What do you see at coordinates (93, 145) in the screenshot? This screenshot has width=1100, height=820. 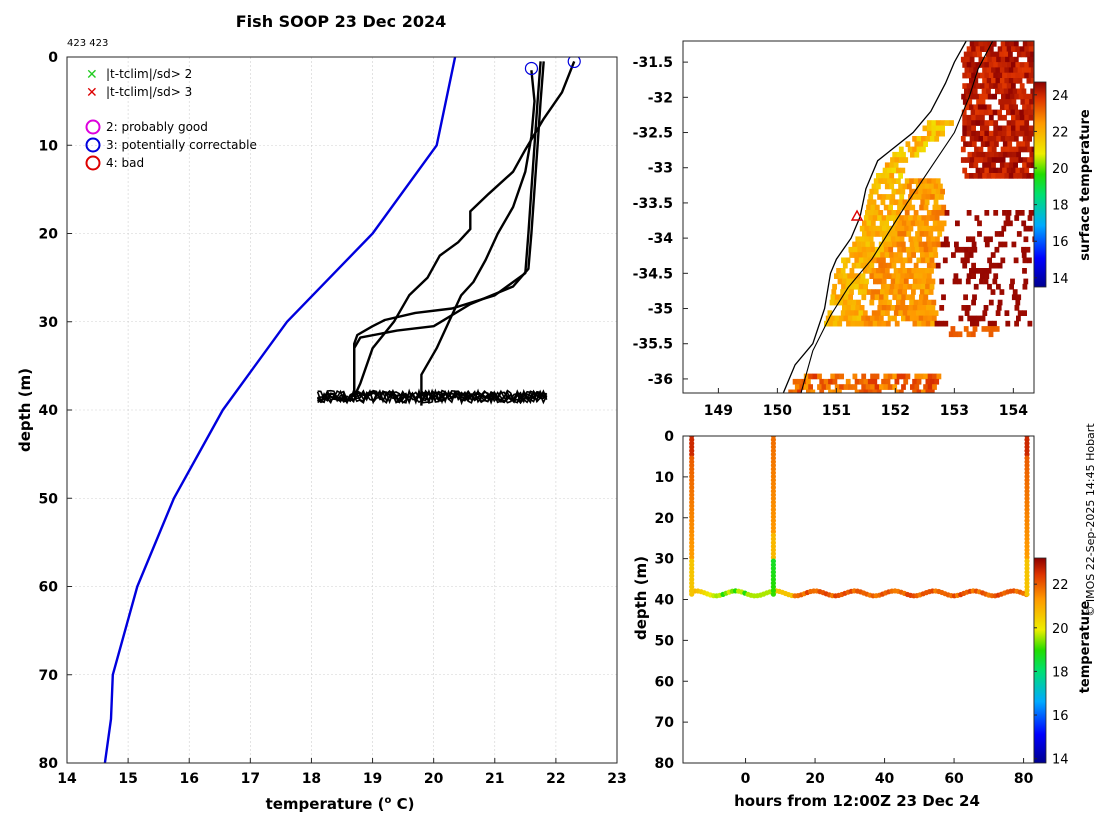 I see `legend-circle-blue-icon` at bounding box center [93, 145].